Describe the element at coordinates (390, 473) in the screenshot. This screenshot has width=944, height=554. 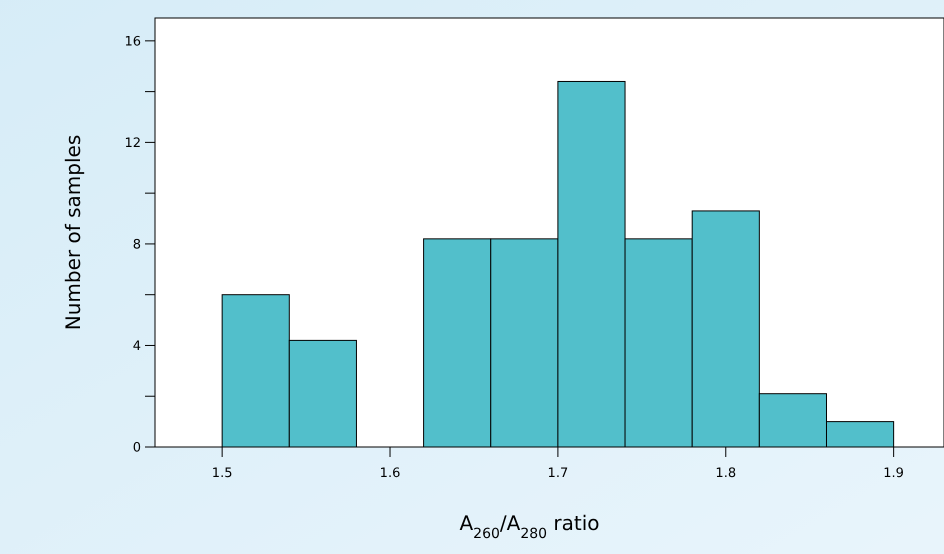
I see `x-tick-label: 1.6` at that location.